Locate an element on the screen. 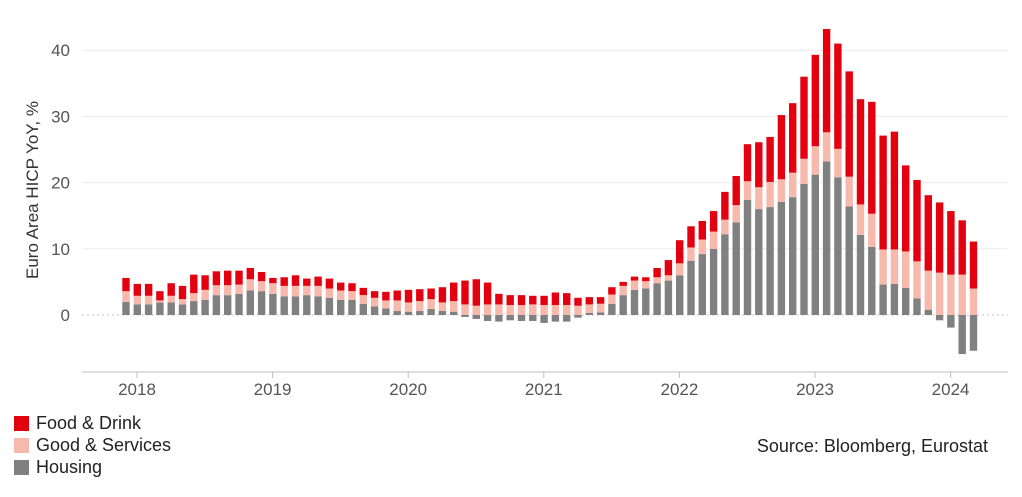 The height and width of the screenshot is (497, 1022). legend: Food & Drink Good & Services Housing is located at coordinates (92, 445).